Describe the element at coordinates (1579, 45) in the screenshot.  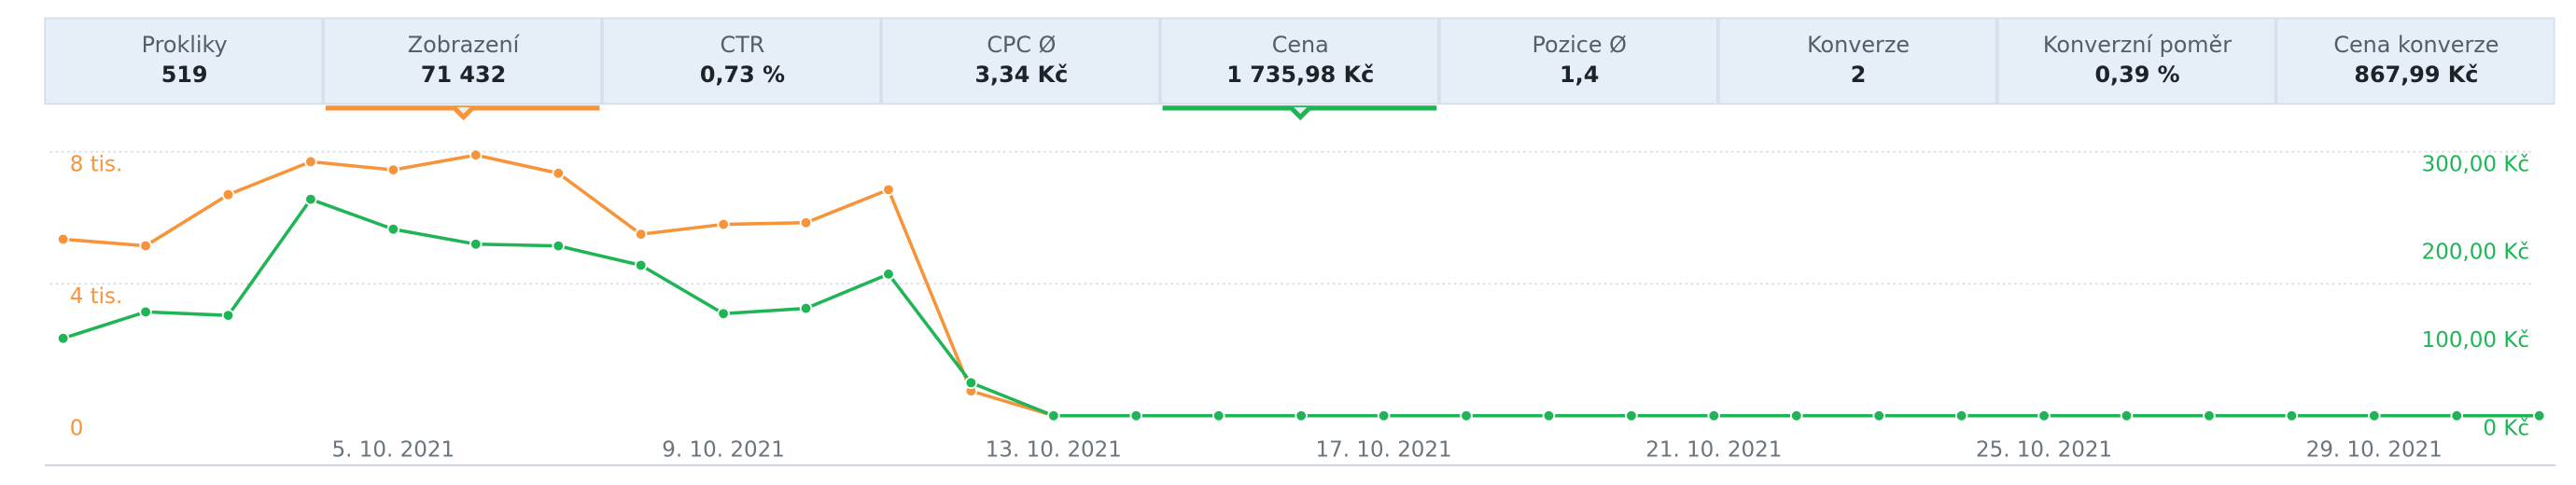
I see `tab-label: Pozice Ø` at that location.